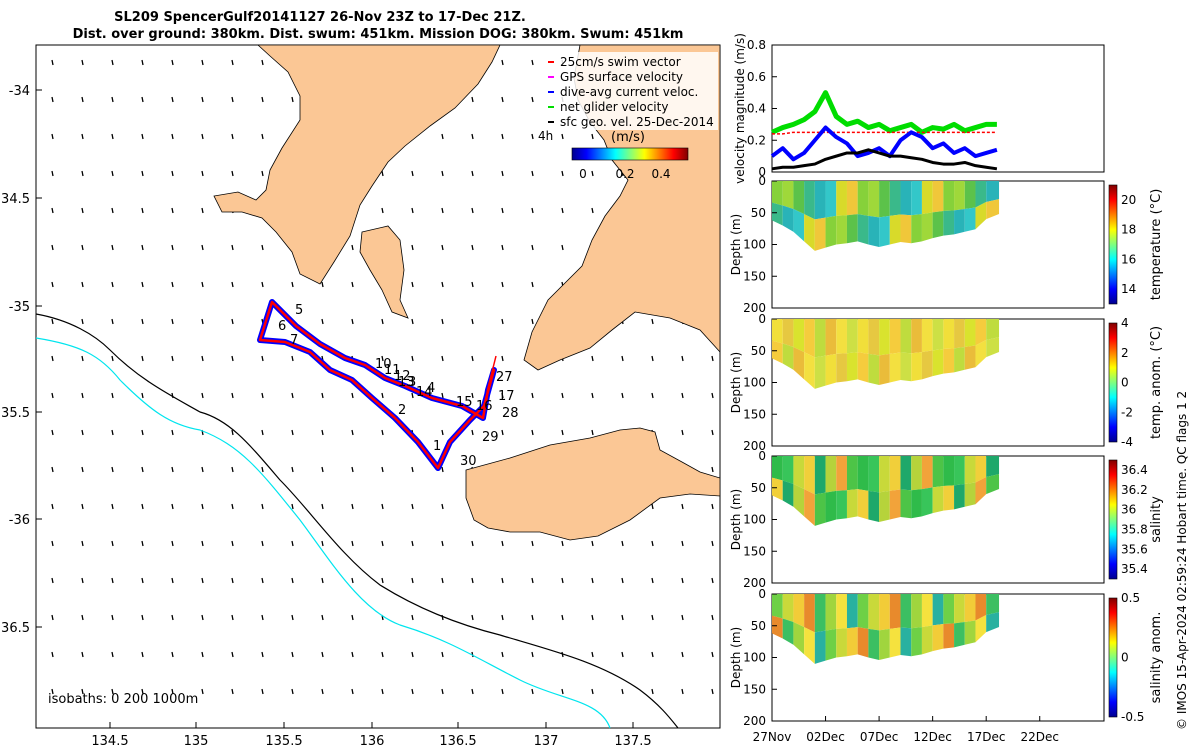  Describe the element at coordinates (736, 519) in the screenshot. I see `depth-axis-label: Depth (m)` at that location.